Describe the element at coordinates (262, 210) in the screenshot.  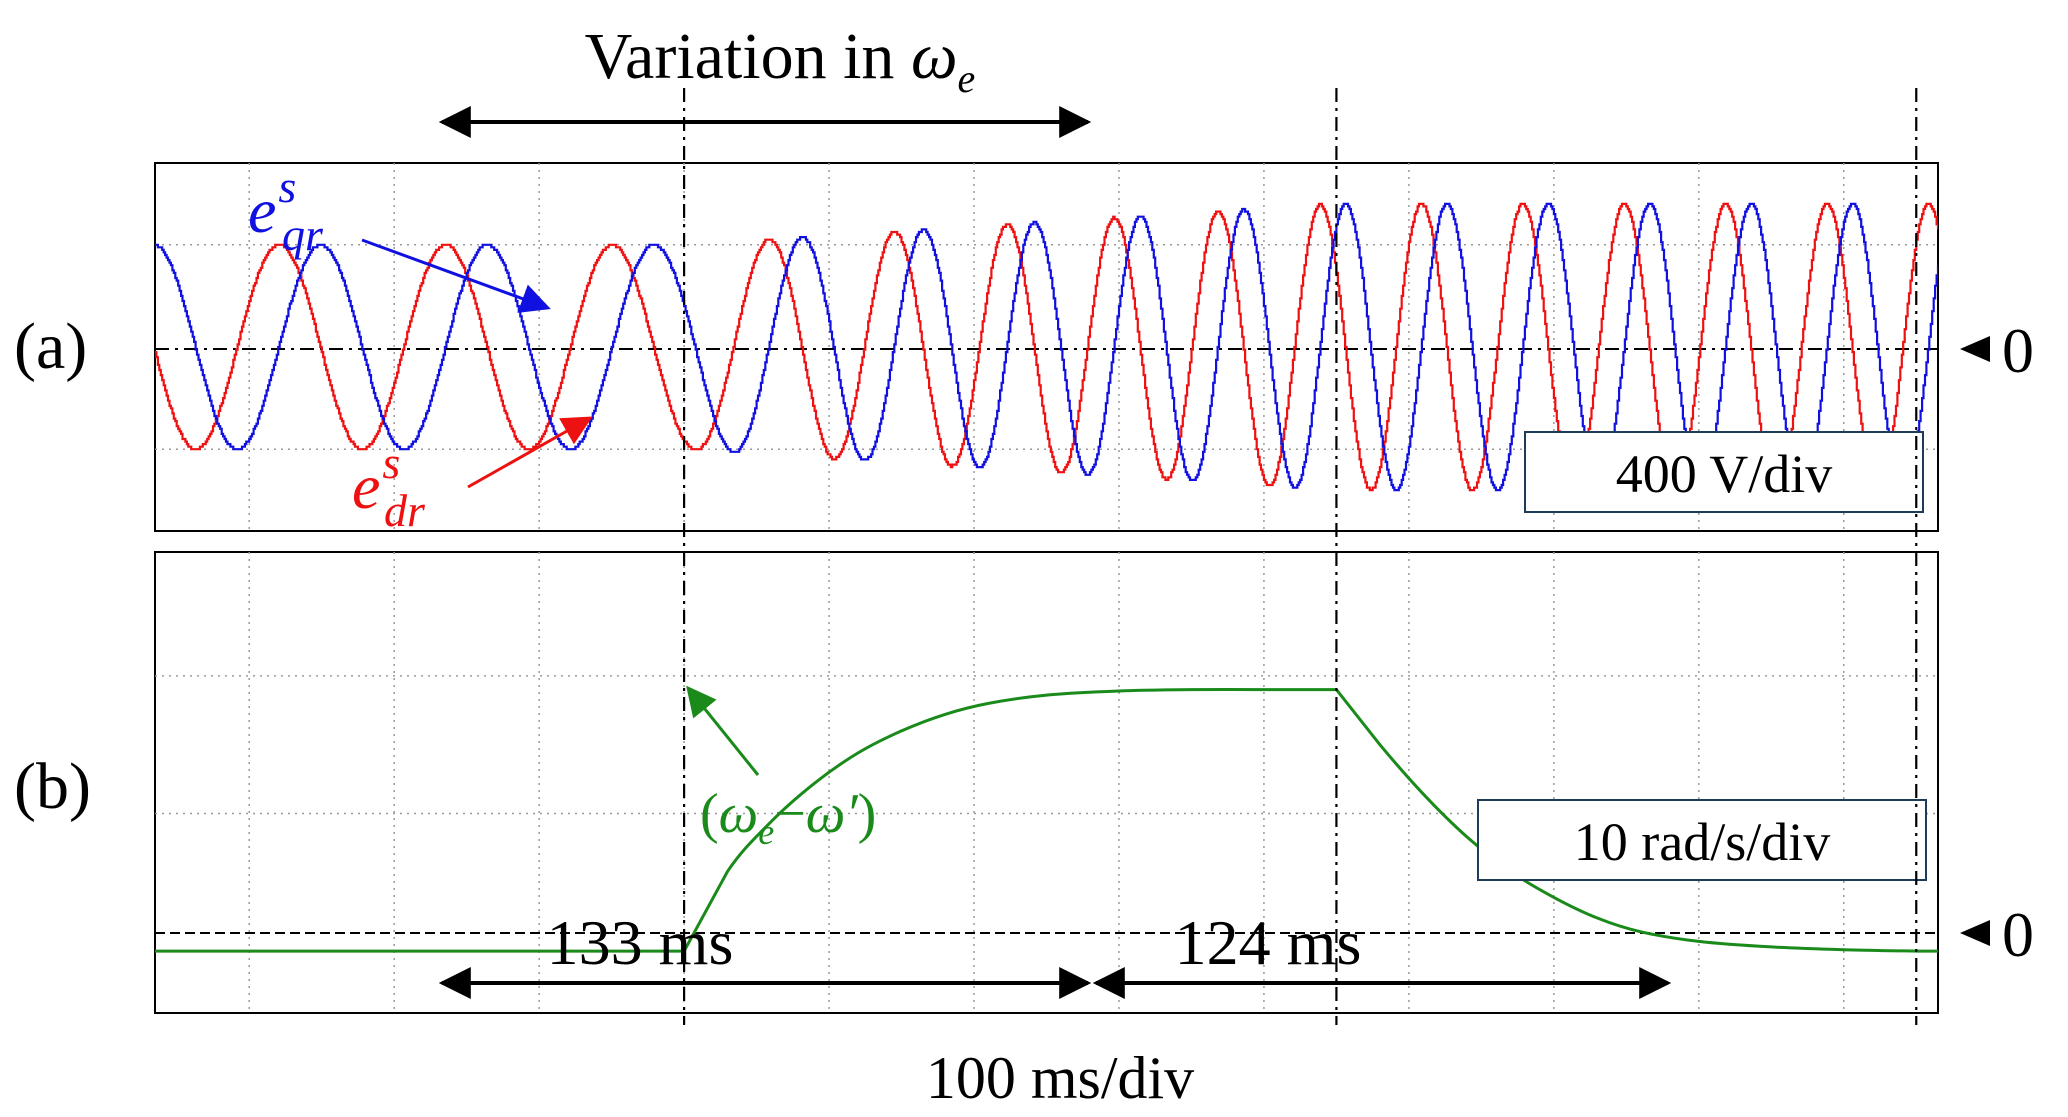
I see `eqr-label-base: e` at that location.